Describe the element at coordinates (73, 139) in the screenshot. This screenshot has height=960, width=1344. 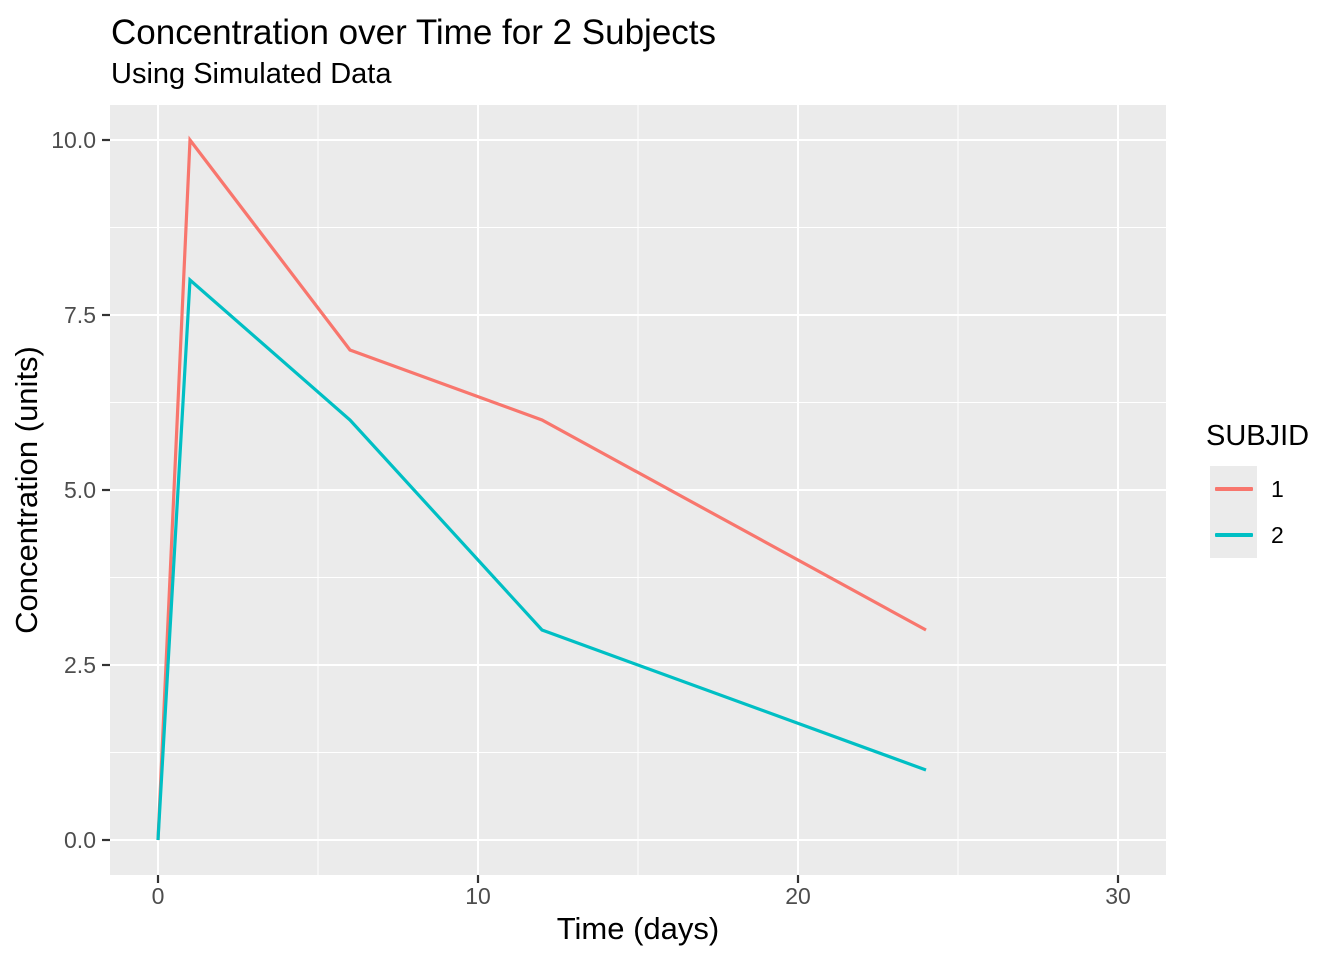
I see `y-tick-label: 10.0` at that location.